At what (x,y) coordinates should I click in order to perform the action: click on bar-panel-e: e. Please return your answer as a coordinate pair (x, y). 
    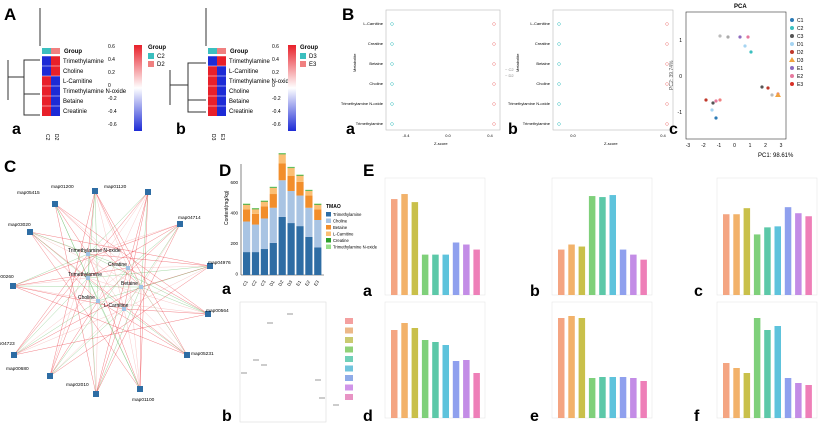
    Looking at the image, I should click on (591, 363).